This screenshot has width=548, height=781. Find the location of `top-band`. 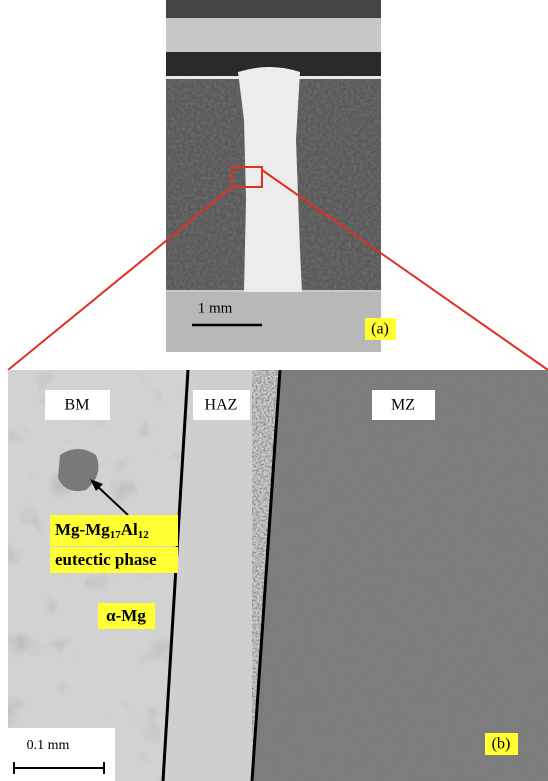

top-band is located at coordinates (273, 9).